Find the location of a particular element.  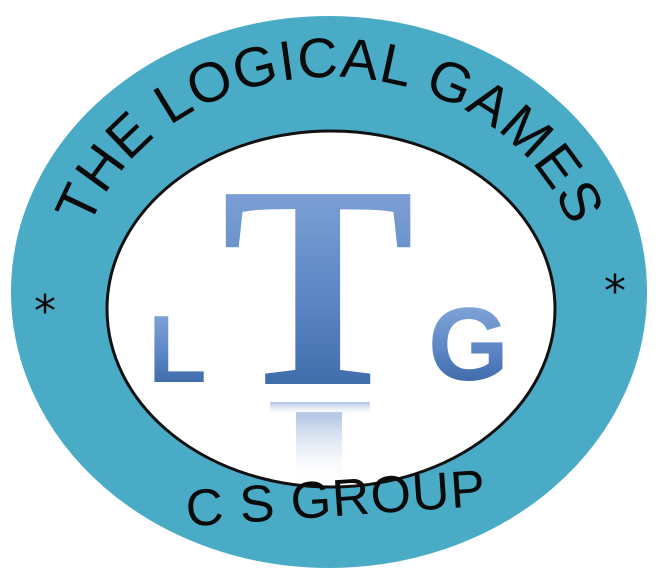

right-star-icon: * is located at coordinates (615, 291).